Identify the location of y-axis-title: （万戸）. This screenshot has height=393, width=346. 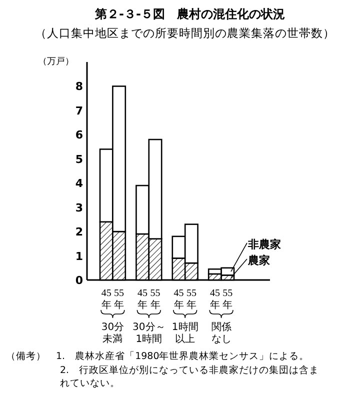
(56, 62).